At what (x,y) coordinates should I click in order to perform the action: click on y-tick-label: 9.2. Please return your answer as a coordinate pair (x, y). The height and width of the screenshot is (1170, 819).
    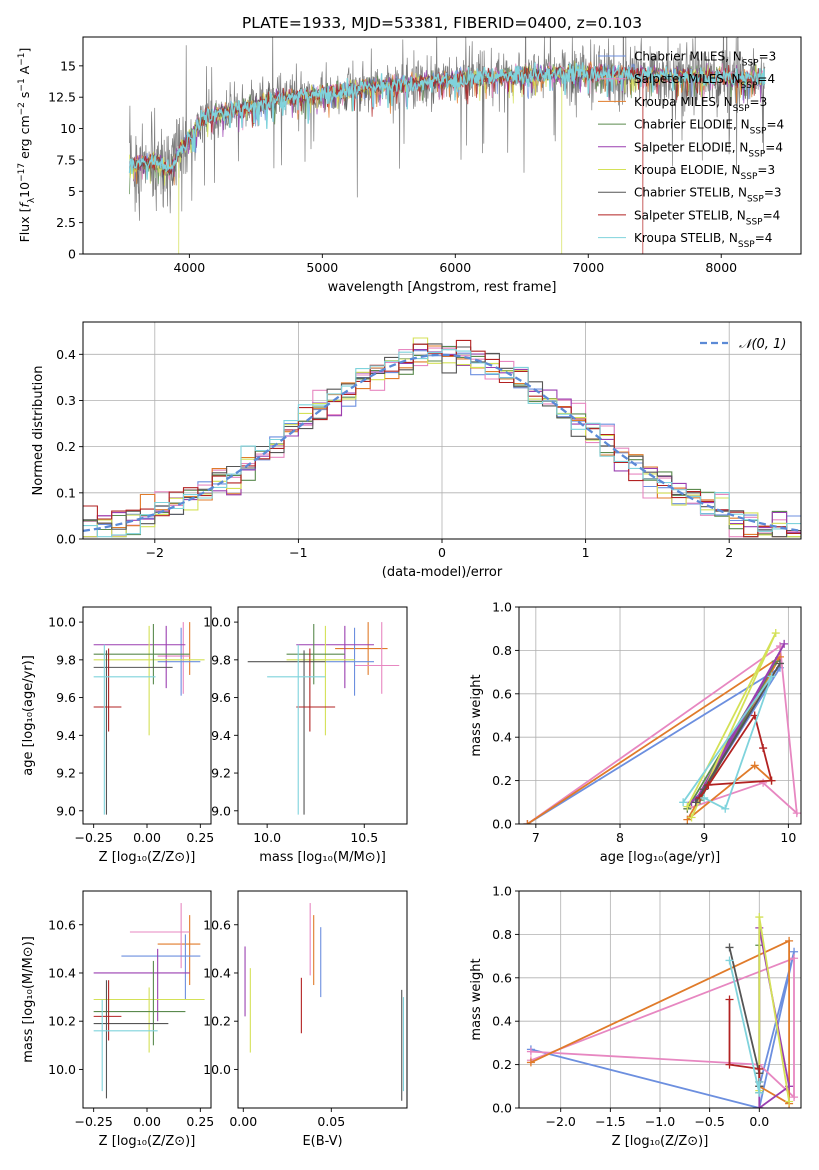
    Looking at the image, I should click on (66, 773).